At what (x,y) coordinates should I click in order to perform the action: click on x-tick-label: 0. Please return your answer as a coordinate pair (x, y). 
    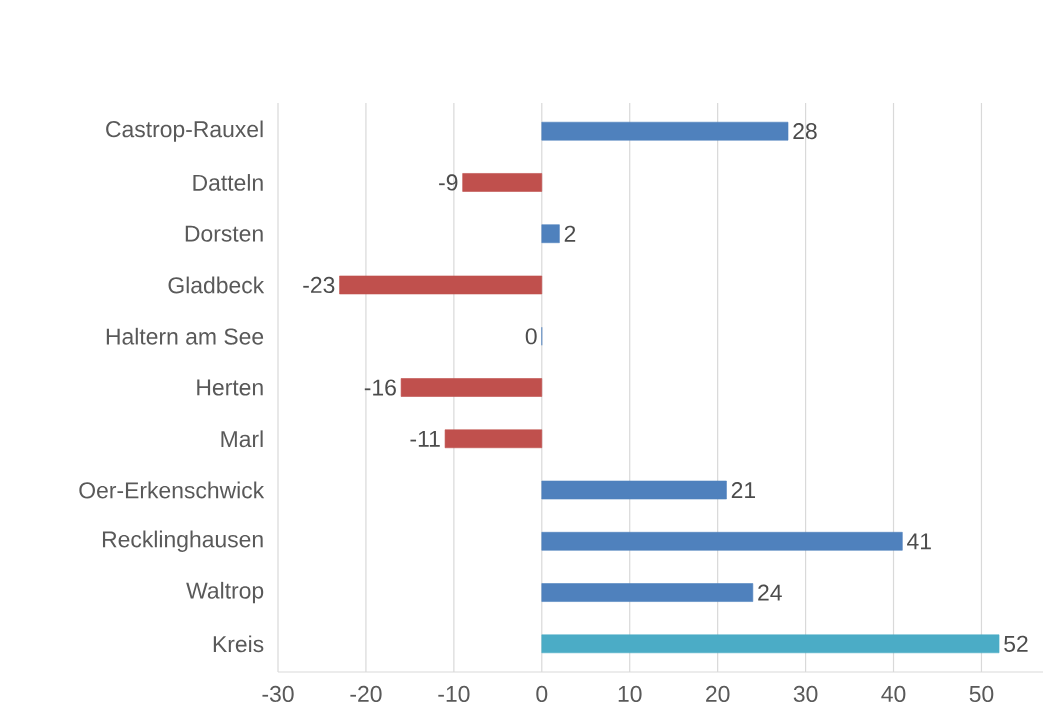
    Looking at the image, I should click on (542, 694).